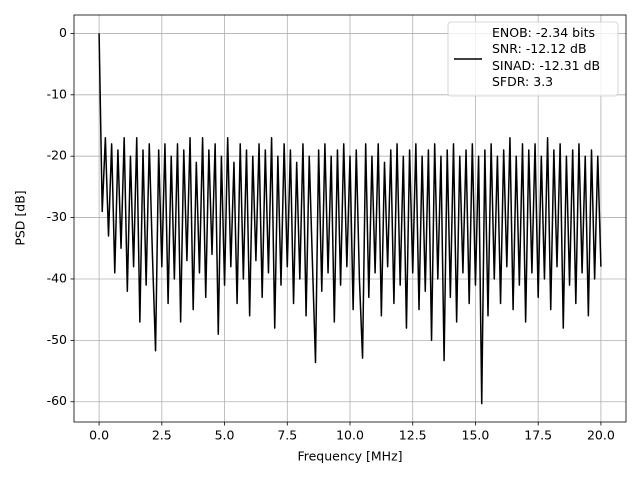 This screenshot has height=480, width=640. What do you see at coordinates (57, 277) in the screenshot?
I see `y-tick-label: -40` at bounding box center [57, 277].